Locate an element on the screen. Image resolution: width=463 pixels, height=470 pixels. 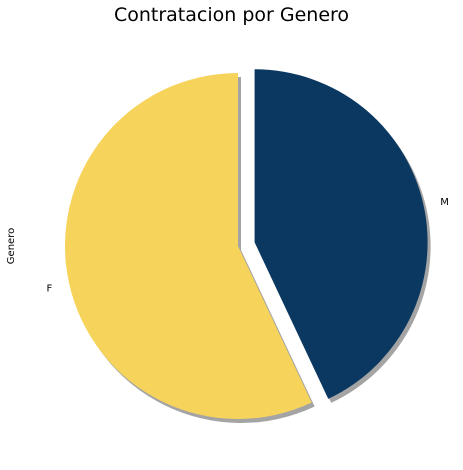
slice-label-m: M is located at coordinates (444, 202).